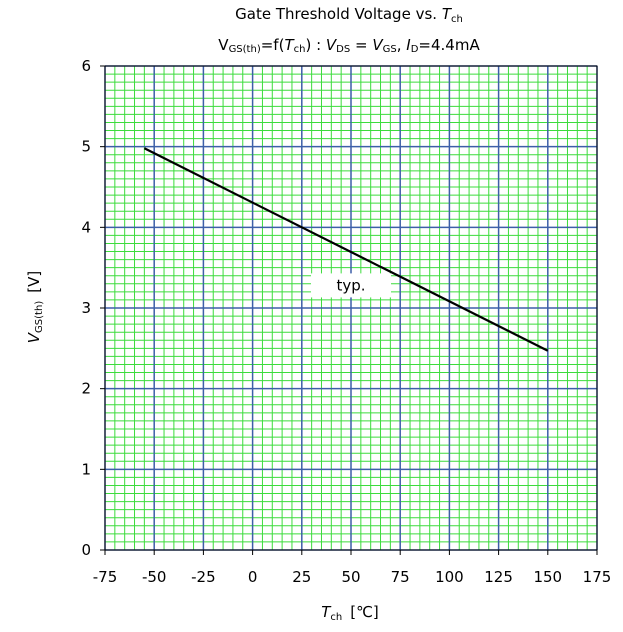 The height and width of the screenshot is (632, 623). Describe the element at coordinates (253, 577) in the screenshot. I see `x-tick-label: 0` at that location.